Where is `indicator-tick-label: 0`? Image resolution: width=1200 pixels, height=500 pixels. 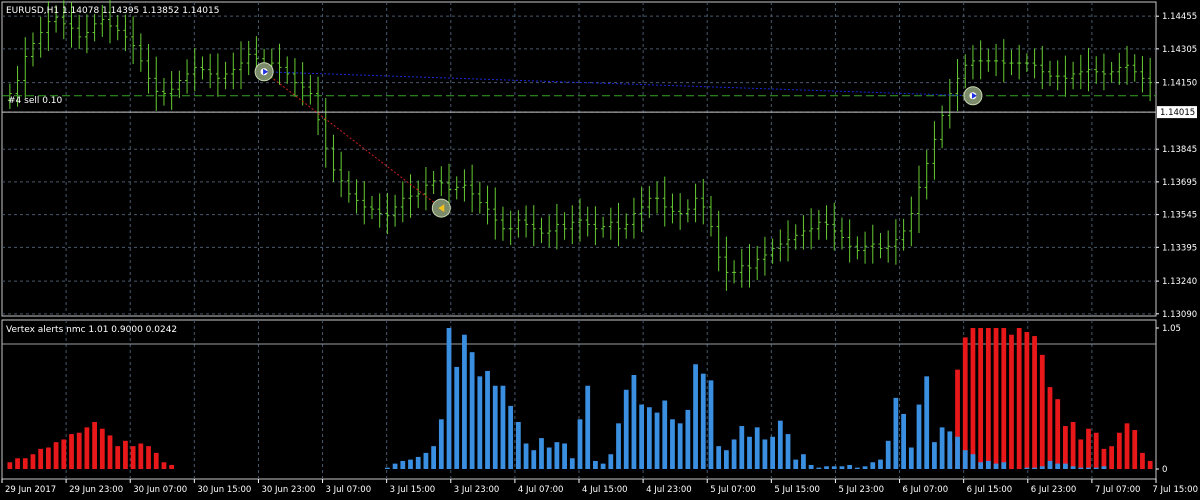
indicator-tick-label: 0 is located at coordinates (1164, 470).